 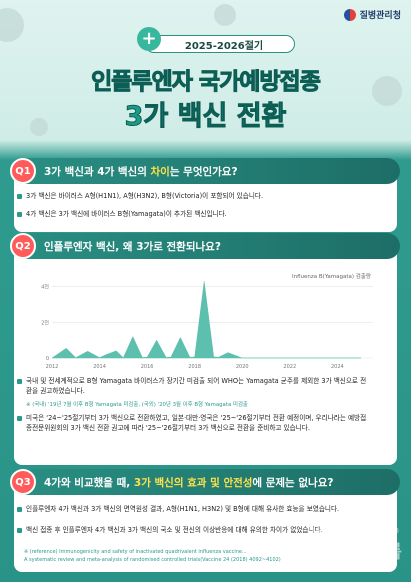 I want to click on q3-question-pre: 4가와 비교했을 때,, so click(x=89, y=482).